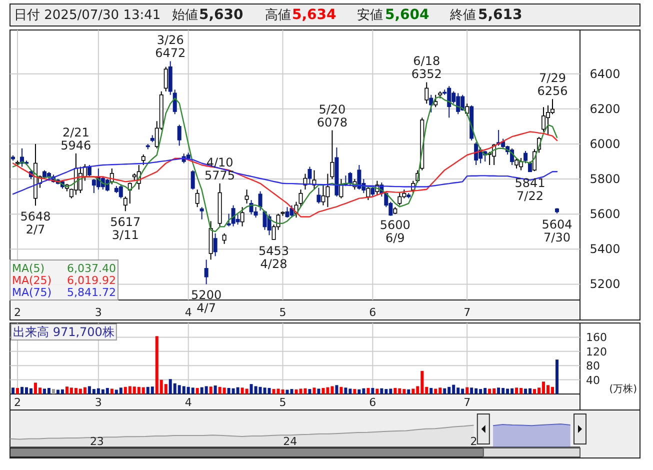 This screenshot has width=653, height=470. What do you see at coordinates (282, 312) in the screenshot?
I see `x-tick-label: 5` at bounding box center [282, 312].